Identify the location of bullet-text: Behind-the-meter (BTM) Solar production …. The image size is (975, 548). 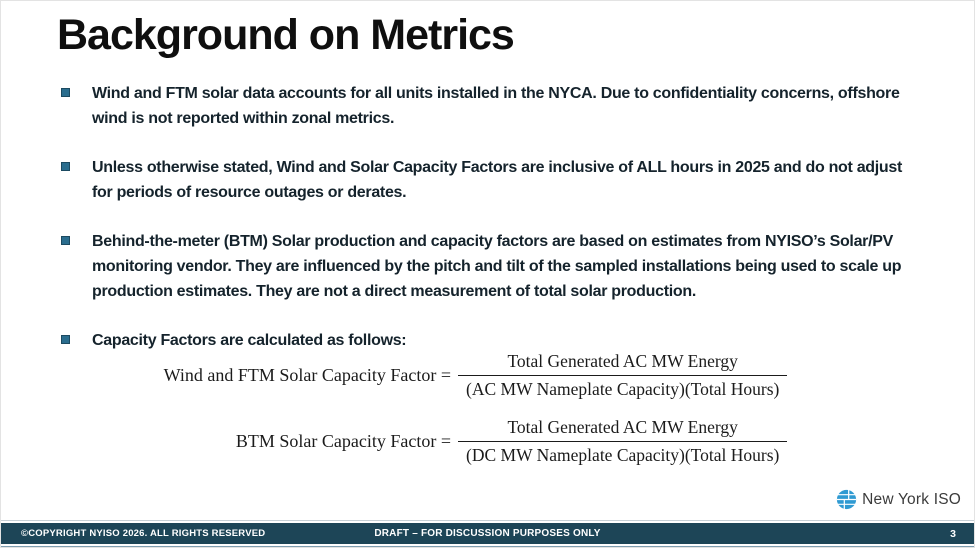
(497, 266).